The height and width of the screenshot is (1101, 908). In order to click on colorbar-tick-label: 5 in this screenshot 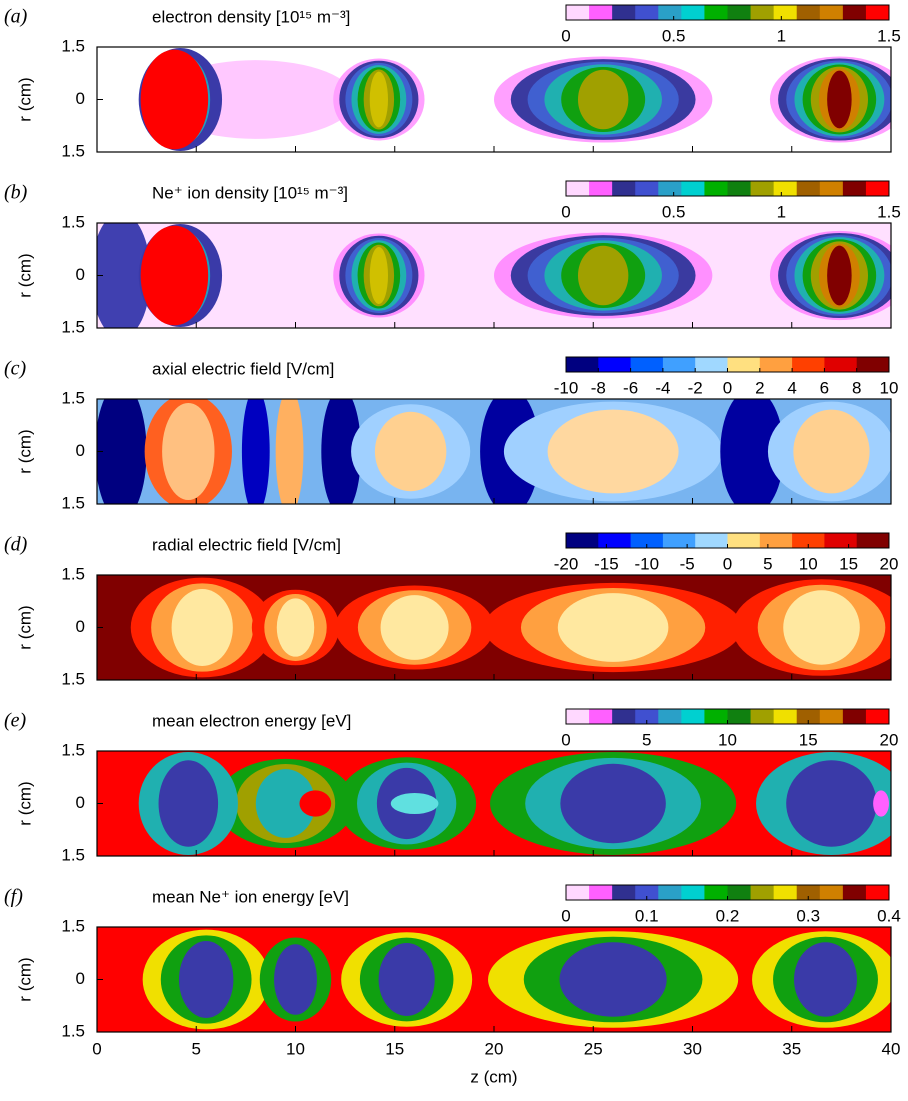, I will do `click(646, 739)`.